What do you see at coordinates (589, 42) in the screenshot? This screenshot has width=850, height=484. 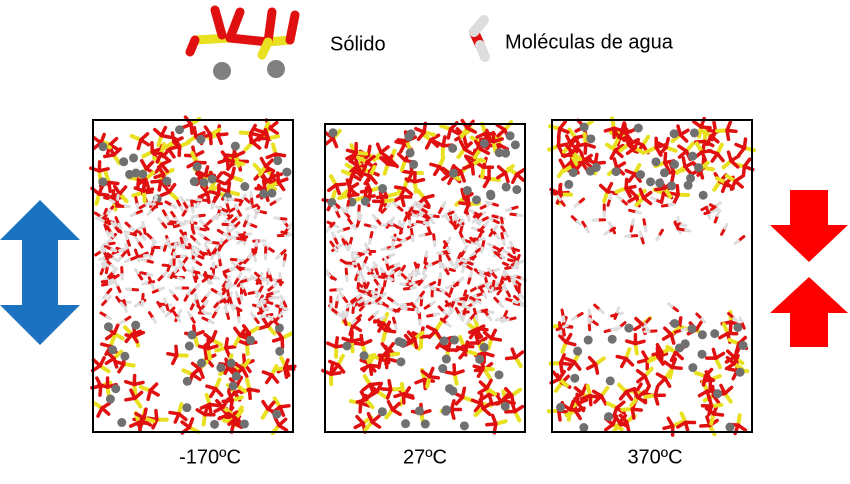 I see `legend-water: Moléculas de agua` at bounding box center [589, 42].